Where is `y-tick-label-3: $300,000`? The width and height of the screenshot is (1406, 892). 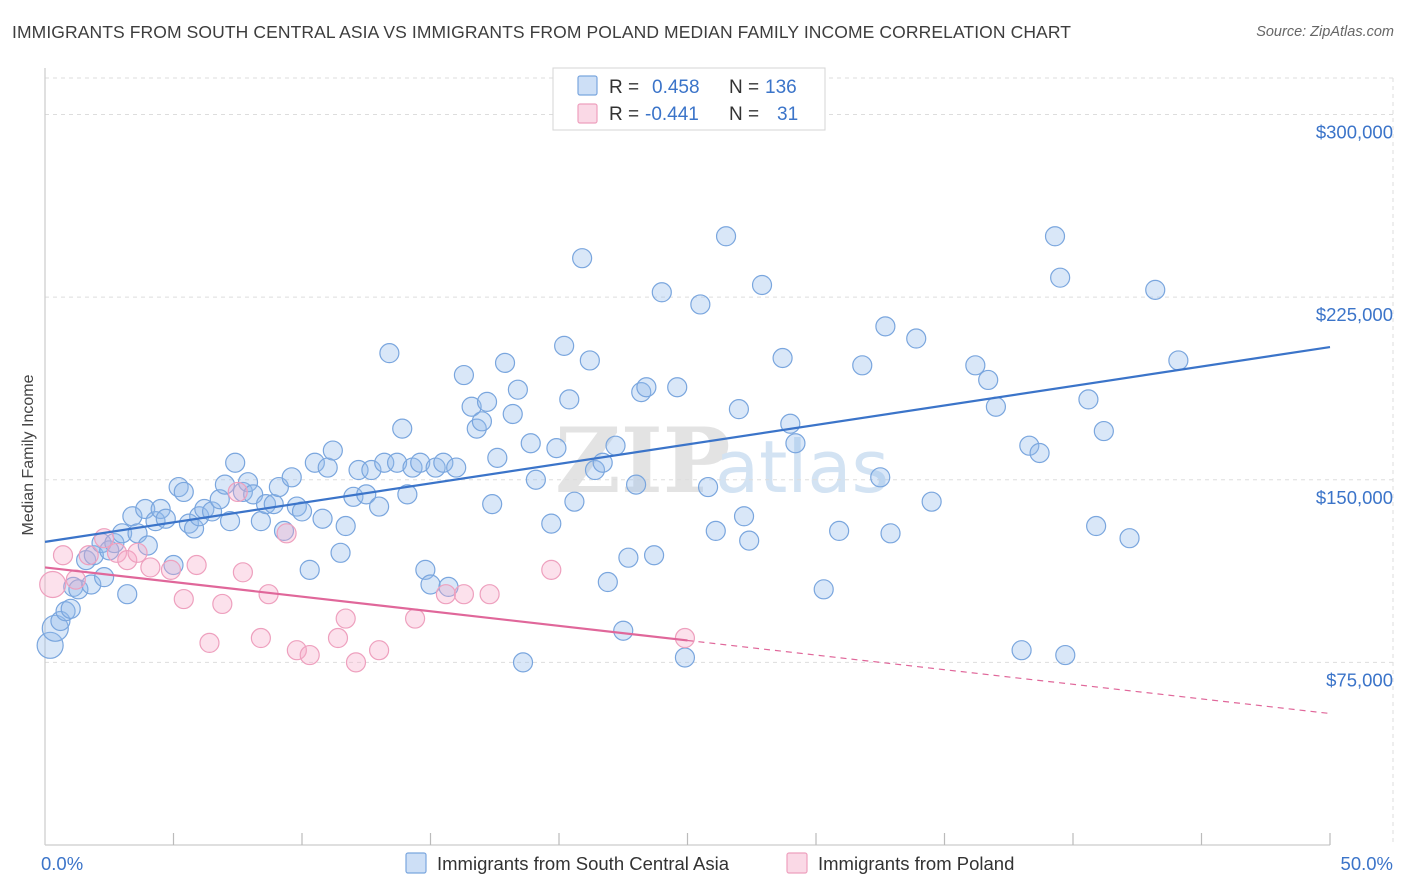 y-tick-label-3: $300,000 is located at coordinates (1354, 132).